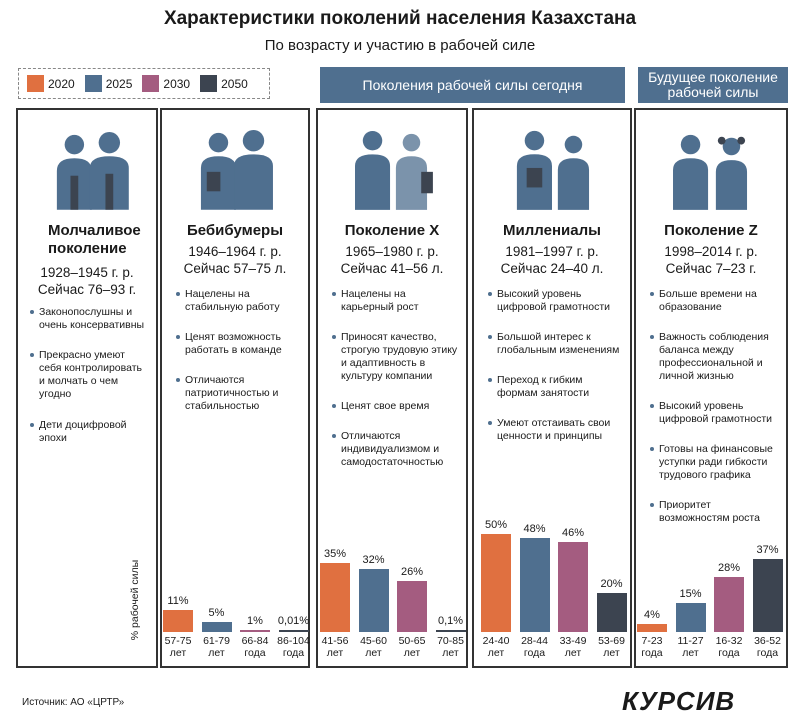  Describe the element at coordinates (611, 583) in the screenshot. I see `bar-value-label: 20%` at that location.